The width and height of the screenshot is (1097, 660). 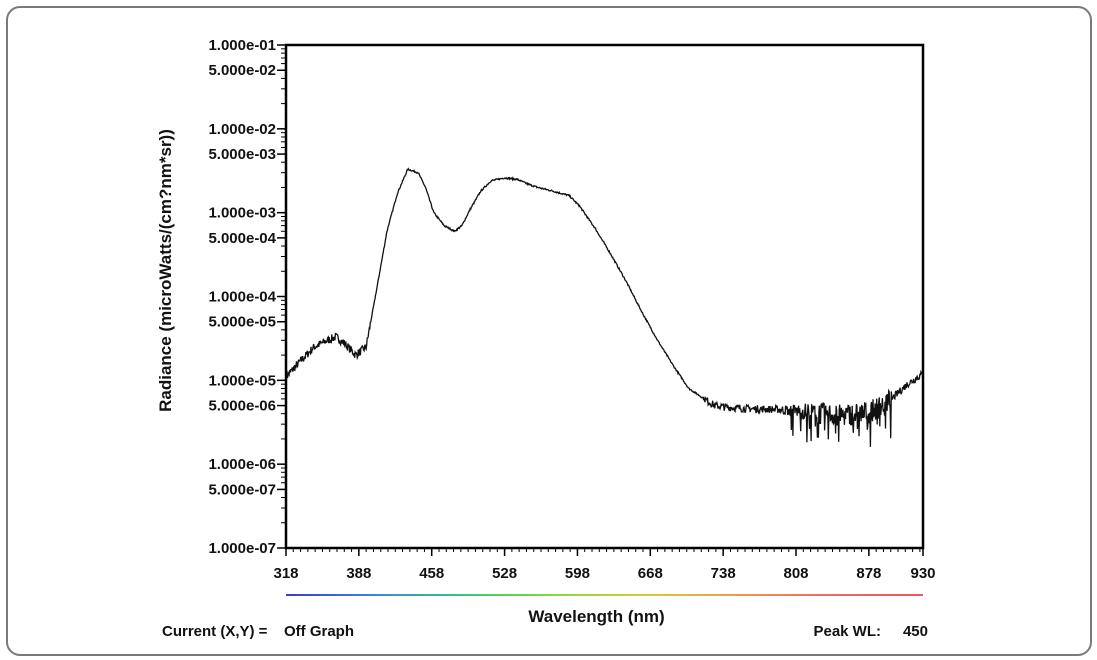 What do you see at coordinates (165, 270) in the screenshot?
I see `y-axis-label: Radiance (microWatts/(cm?nm*sr))` at bounding box center [165, 270].